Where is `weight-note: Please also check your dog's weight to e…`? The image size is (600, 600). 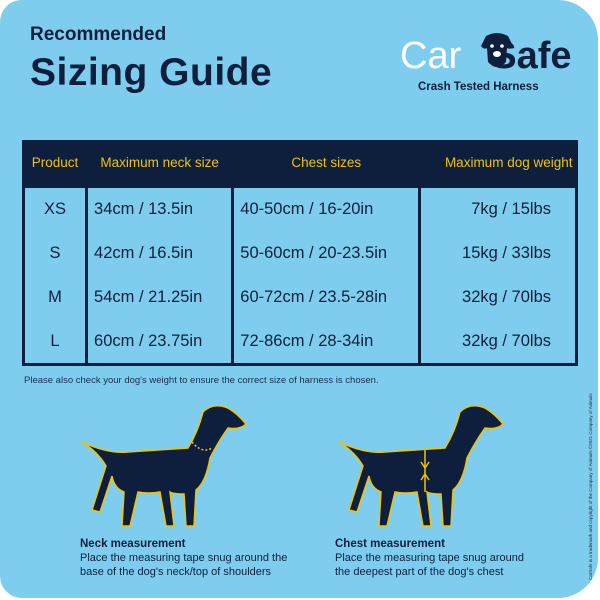
weight-note: Please also check your dog's weight to e… is located at coordinates (201, 380).